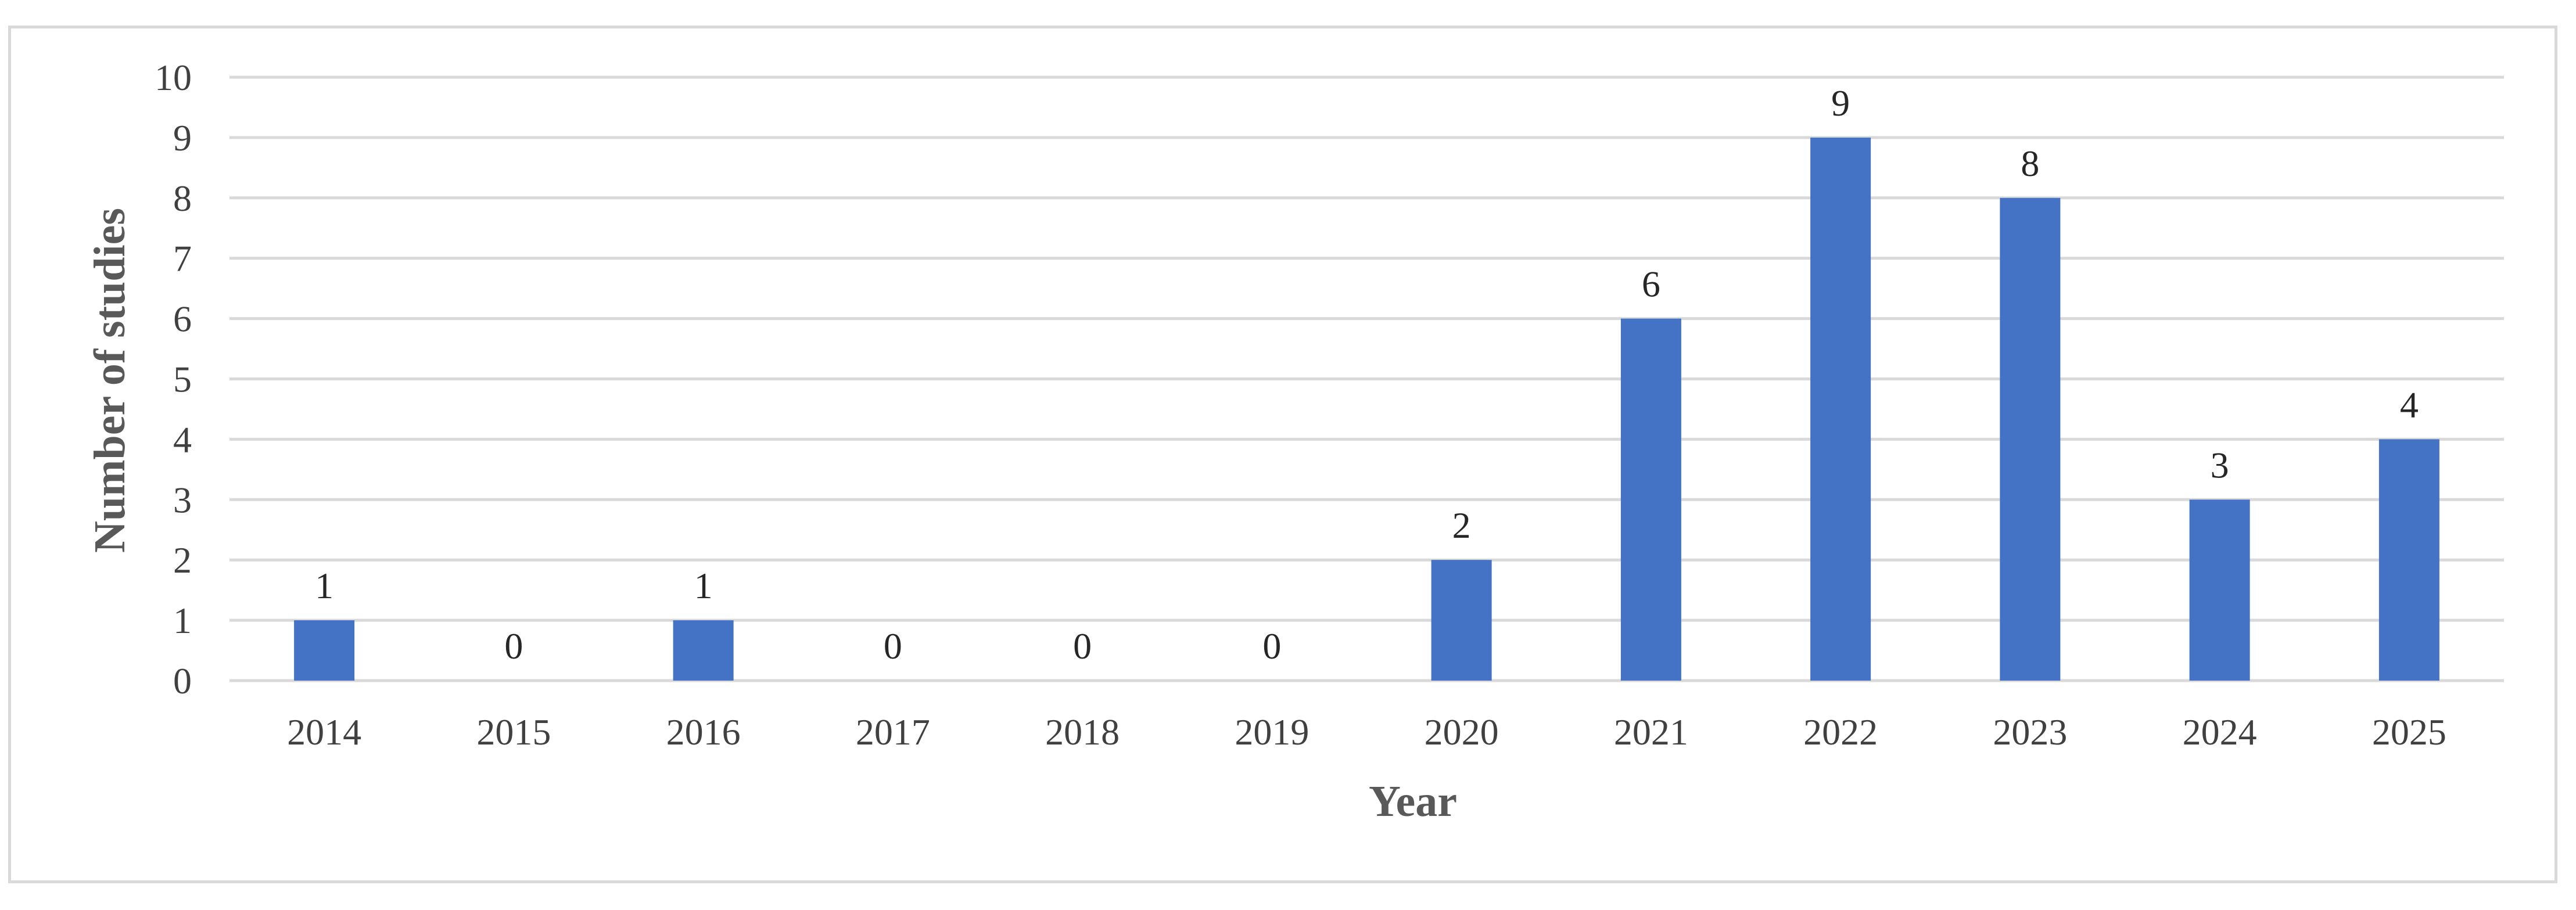 The height and width of the screenshot is (910, 2576). Describe the element at coordinates (2220, 732) in the screenshot. I see `x-tick-label: 2024` at that location.